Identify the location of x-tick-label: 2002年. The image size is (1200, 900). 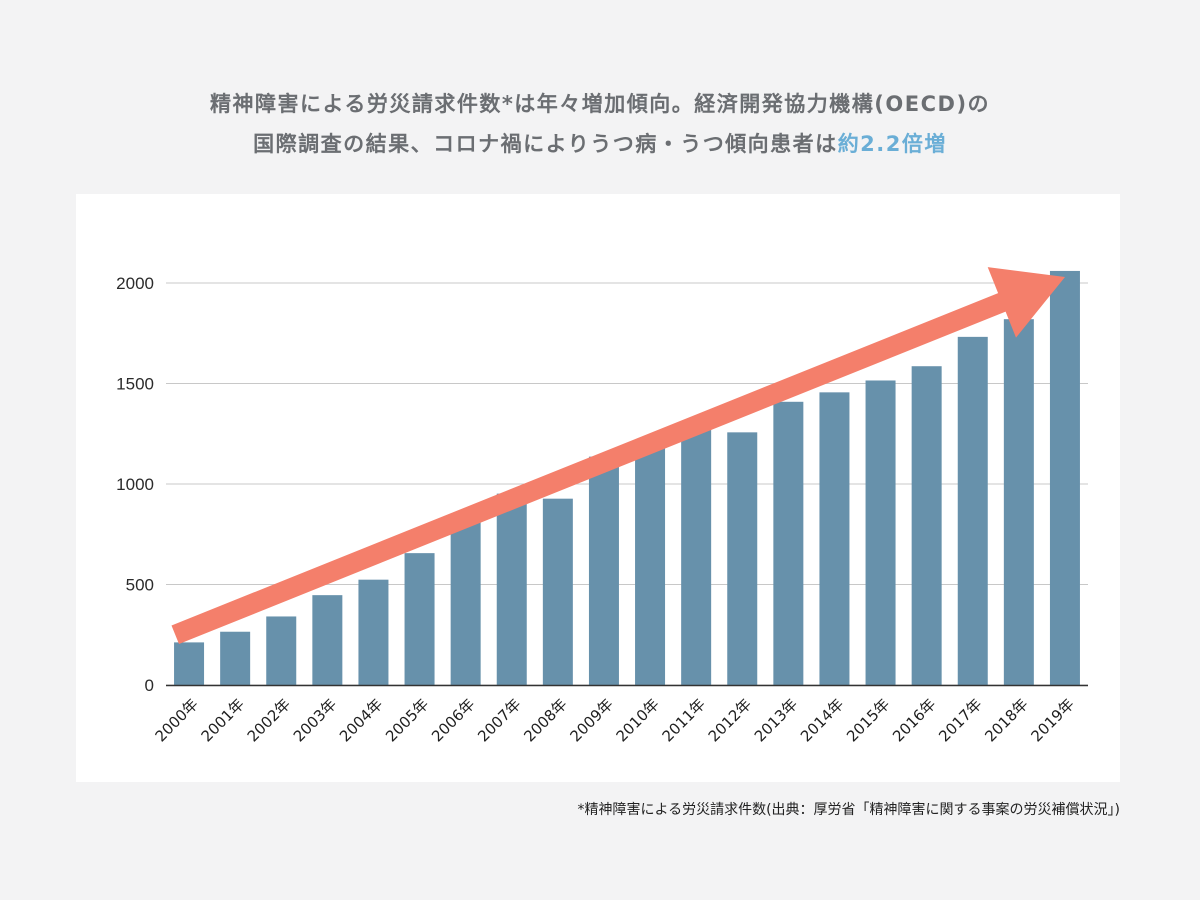
(269, 720).